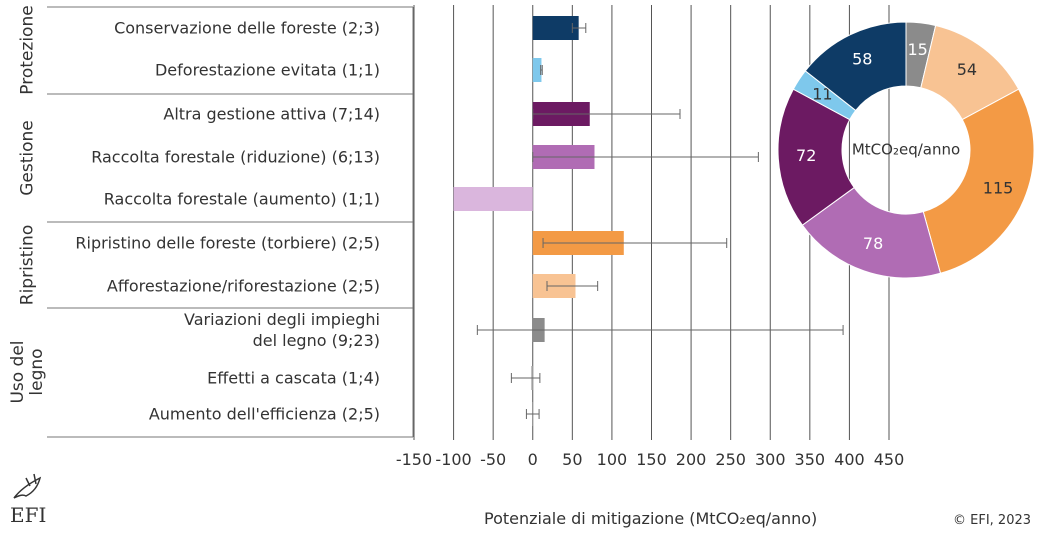  I want to click on category-label: Effetti a cascata (1;4), so click(293, 378).